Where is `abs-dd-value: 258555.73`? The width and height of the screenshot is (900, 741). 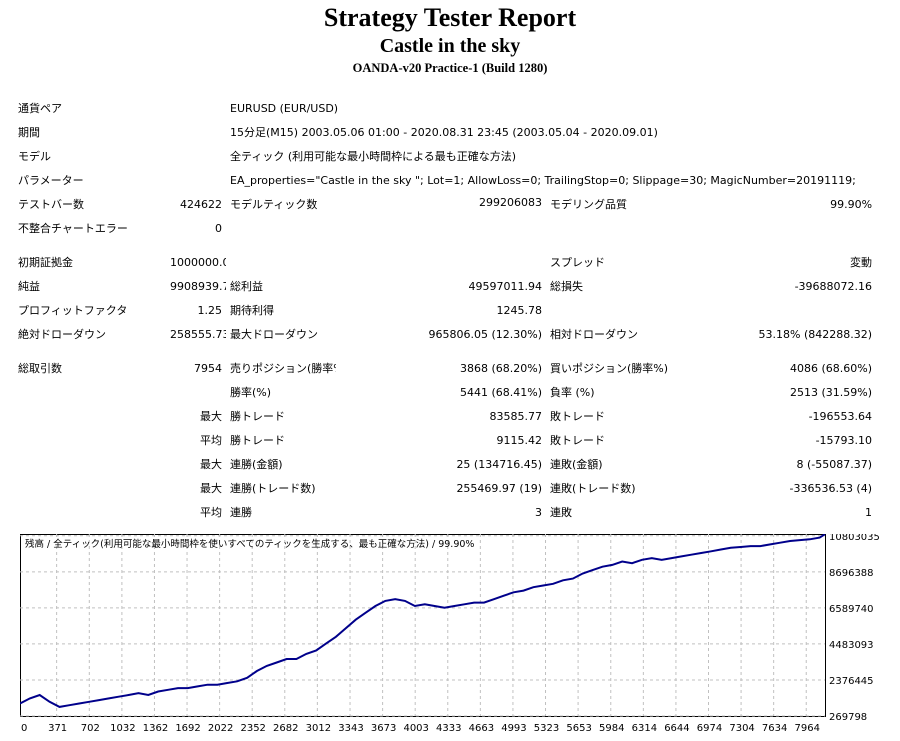
abs-dd-value: 258555.73 is located at coordinates (198, 334).